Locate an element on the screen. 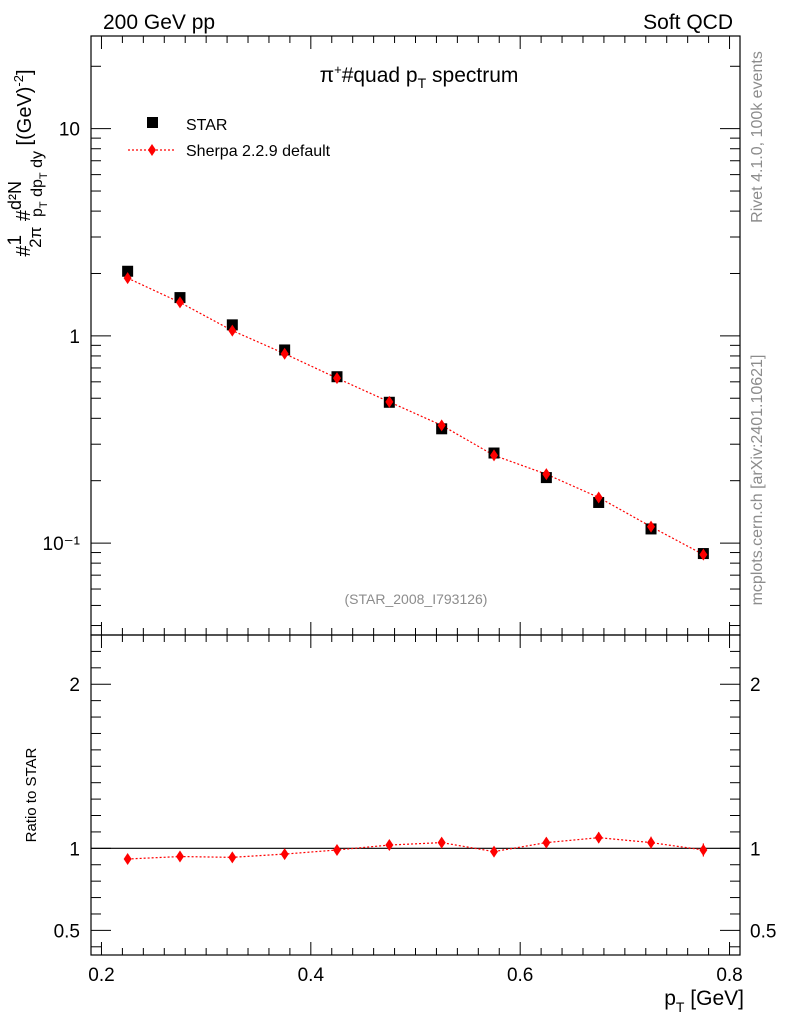 Image resolution: width=786 pixels, height=1024 pixels. chart-title: π+#quad pT spectrum is located at coordinates (419, 76).